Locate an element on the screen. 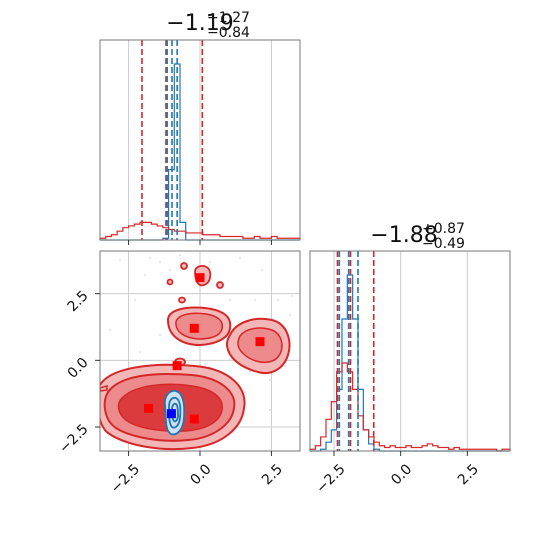 The width and height of the screenshot is (550, 550). title-top-value: −1.19 is located at coordinates (199, 23).